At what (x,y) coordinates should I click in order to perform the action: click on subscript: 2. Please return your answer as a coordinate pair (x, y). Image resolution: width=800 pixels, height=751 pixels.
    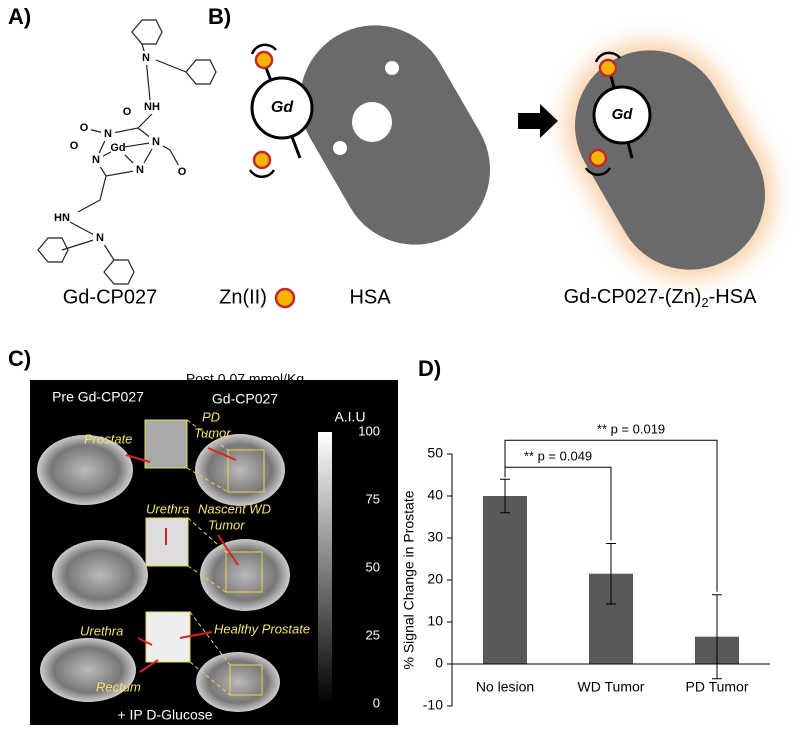
    Looking at the image, I should click on (704, 302).